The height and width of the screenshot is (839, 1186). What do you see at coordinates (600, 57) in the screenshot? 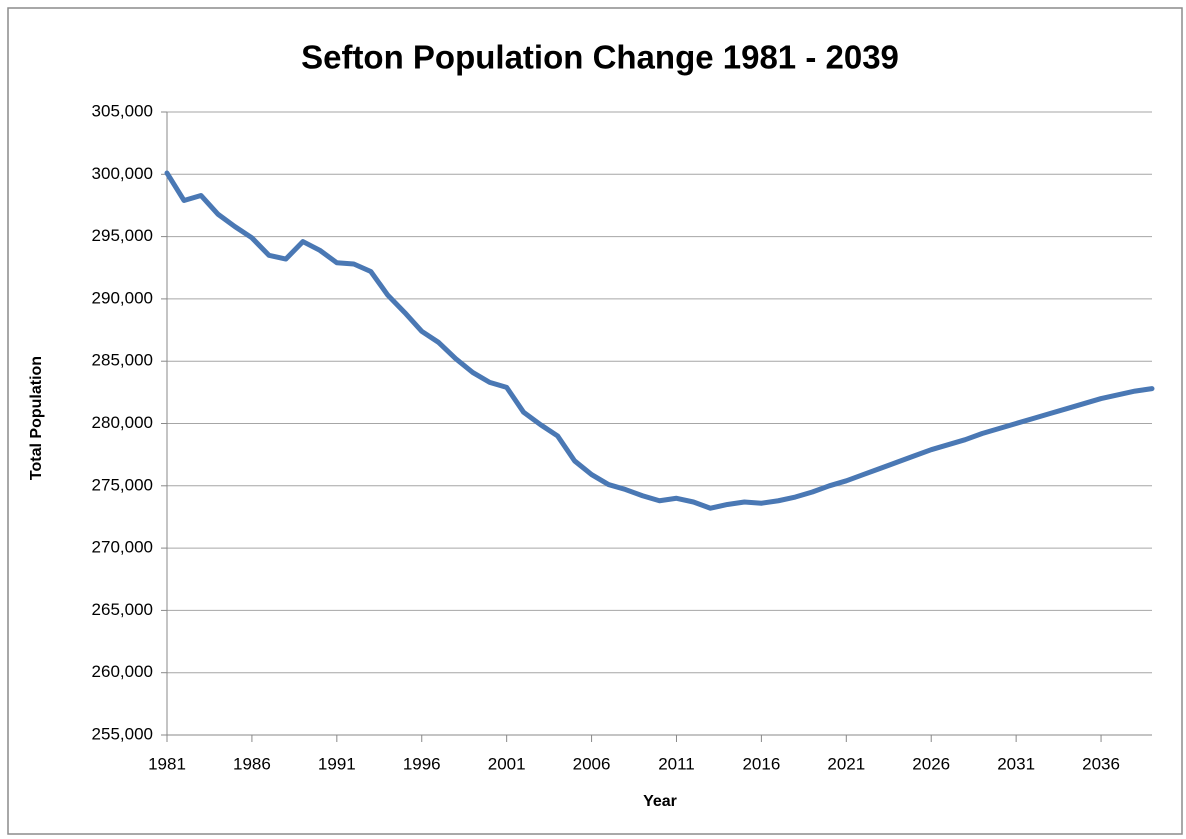
I see `chart-title: Sefton Population Change 1981 - 2039` at bounding box center [600, 57].